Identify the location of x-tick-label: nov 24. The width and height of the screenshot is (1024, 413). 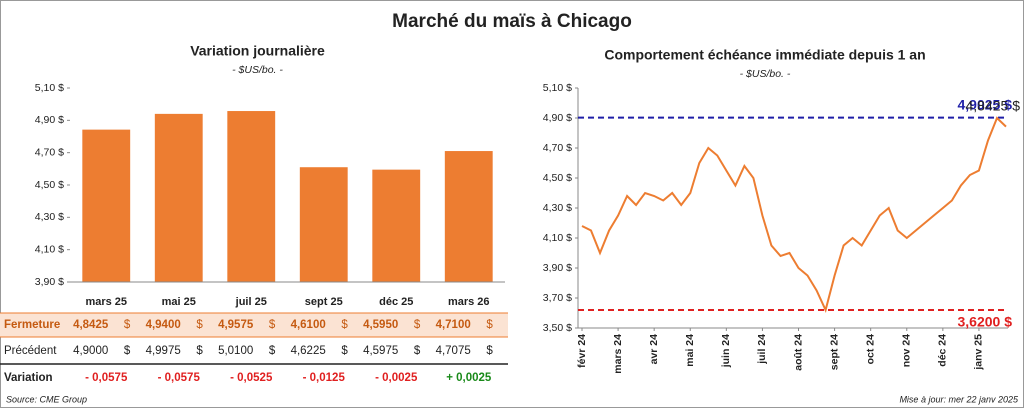
(907, 350).